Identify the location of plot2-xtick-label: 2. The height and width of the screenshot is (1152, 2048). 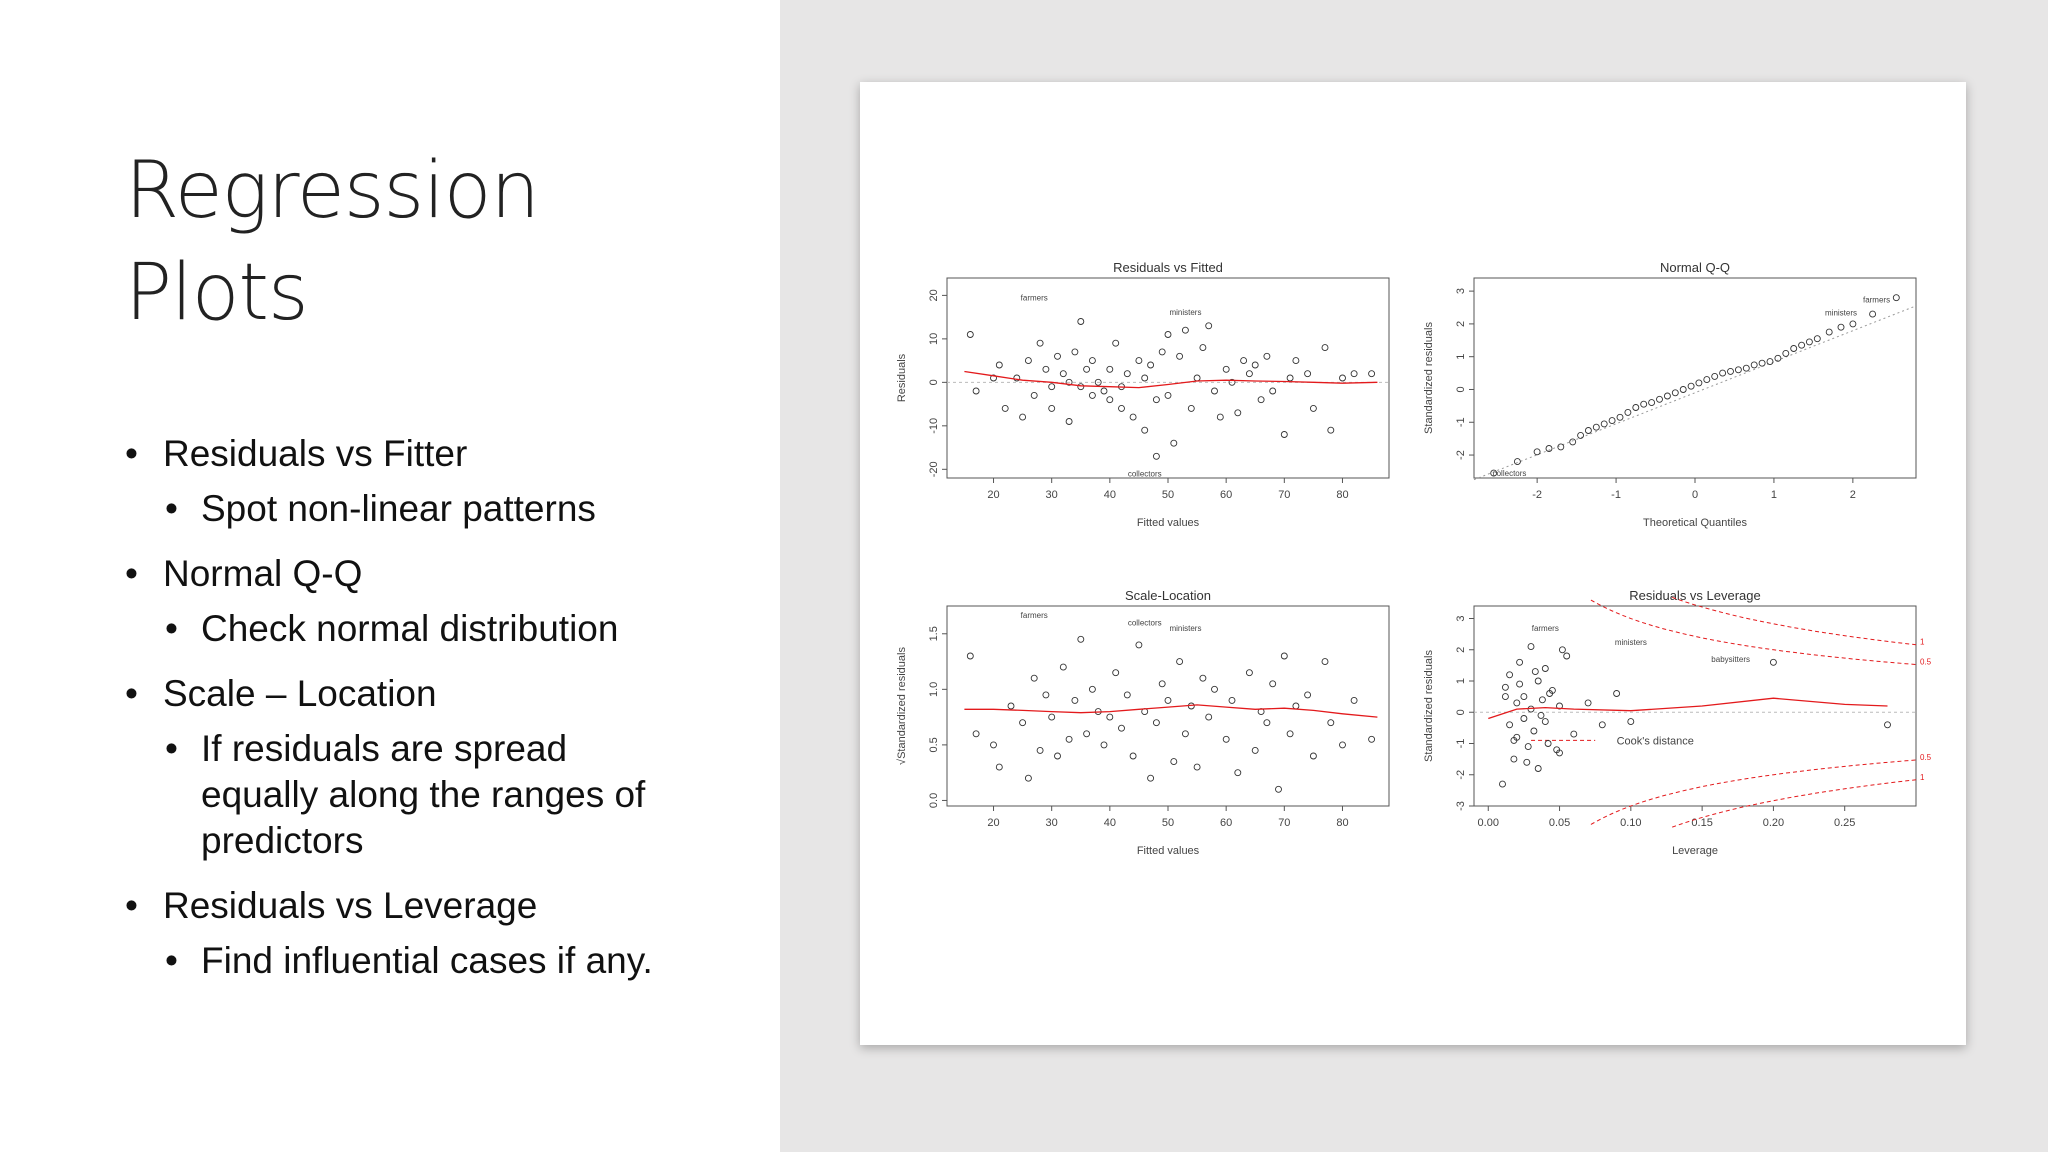
(1853, 495).